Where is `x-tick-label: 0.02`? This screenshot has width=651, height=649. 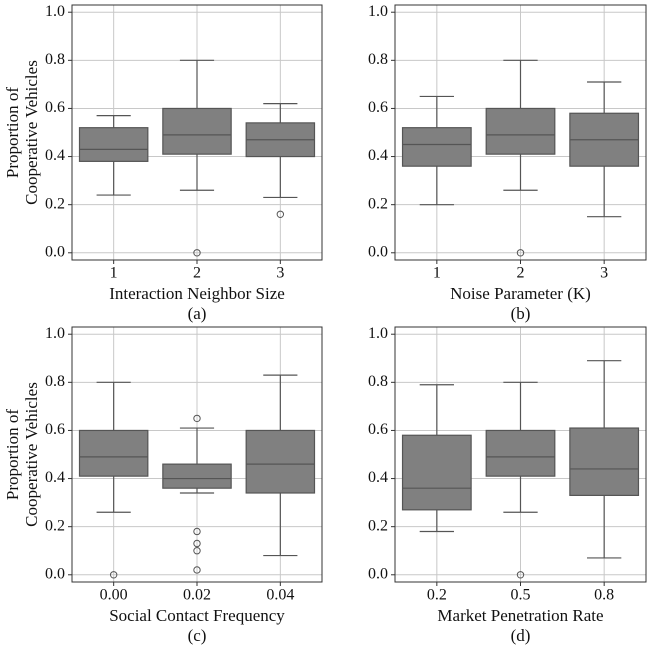 x-tick-label: 0.02 is located at coordinates (197, 595).